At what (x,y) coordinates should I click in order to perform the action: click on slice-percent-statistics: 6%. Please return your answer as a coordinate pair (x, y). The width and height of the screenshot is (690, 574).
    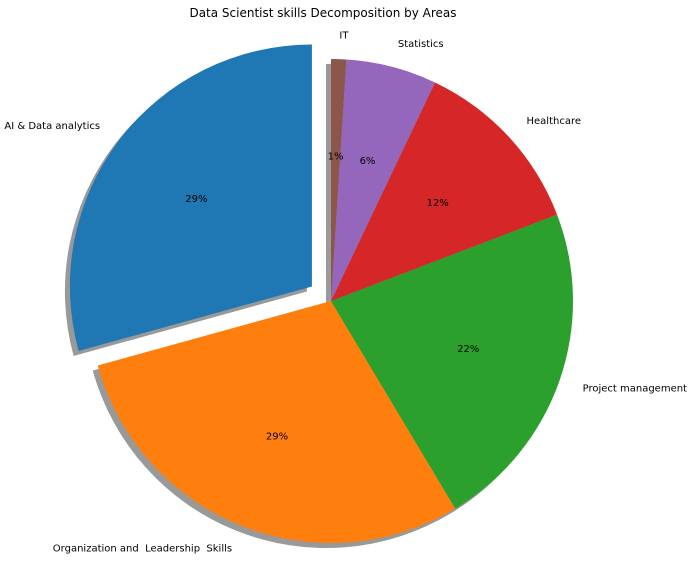
    Looking at the image, I should click on (368, 161).